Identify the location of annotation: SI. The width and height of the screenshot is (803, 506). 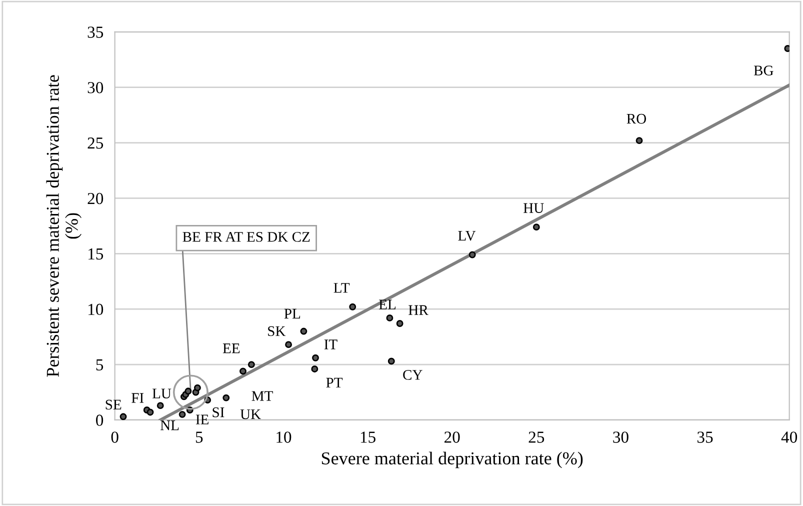
(218, 412).